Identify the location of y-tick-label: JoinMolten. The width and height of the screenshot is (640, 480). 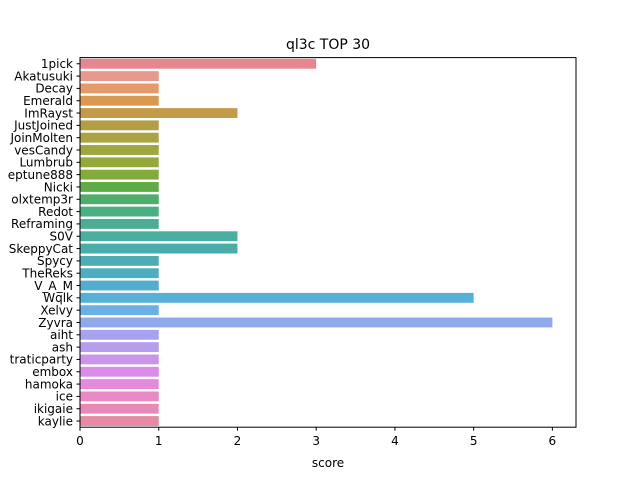
(41, 138).